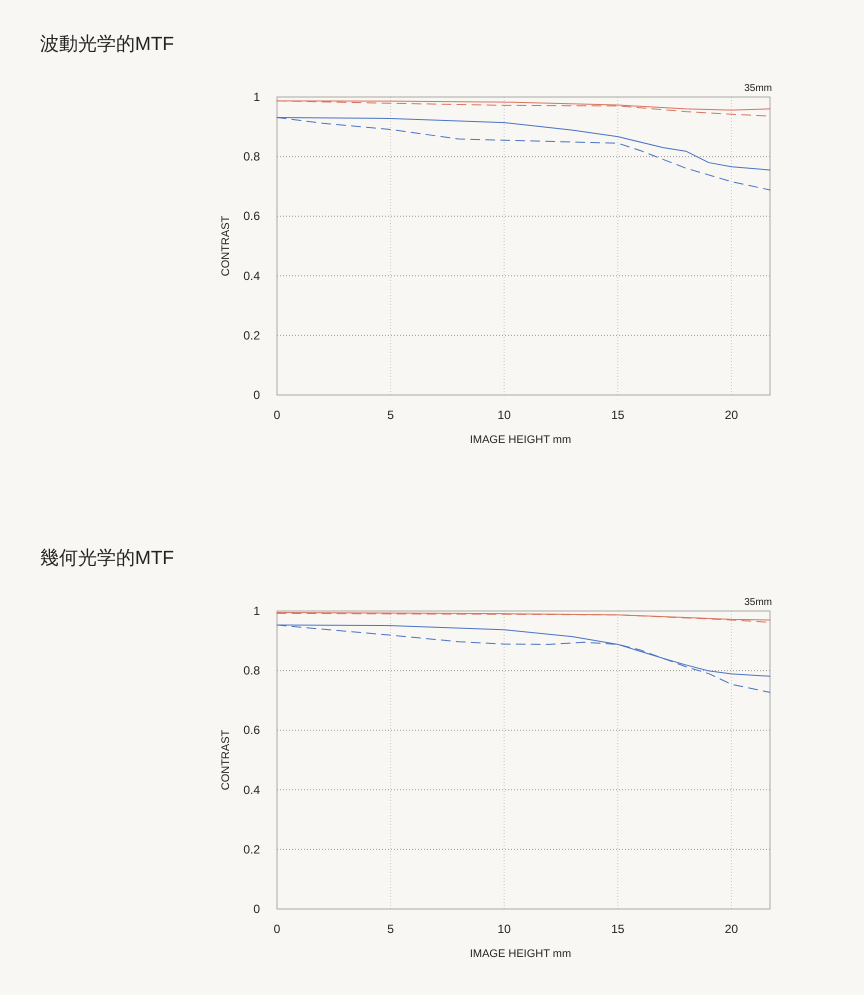  Describe the element at coordinates (107, 44) in the screenshot. I see `text: 波動光学的MTF` at that location.